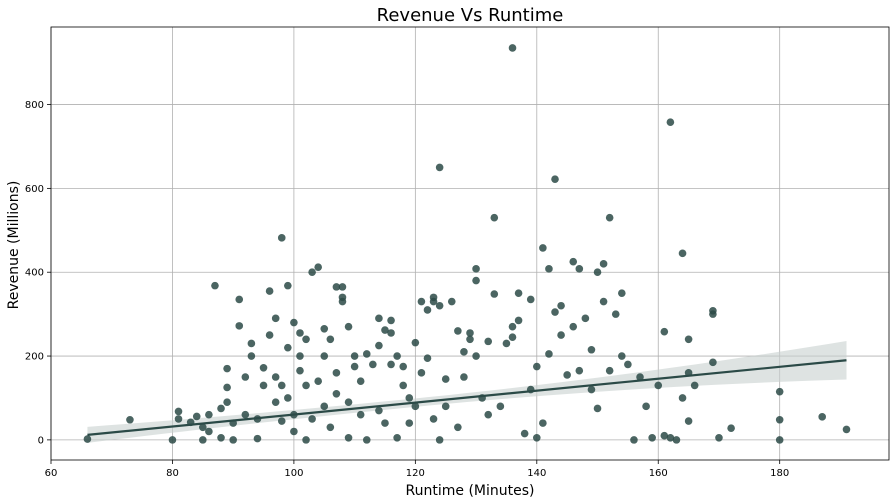 This screenshot has height=504, width=895. Describe the element at coordinates (779, 473) in the screenshot. I see `x-tick-label: 180` at that location.